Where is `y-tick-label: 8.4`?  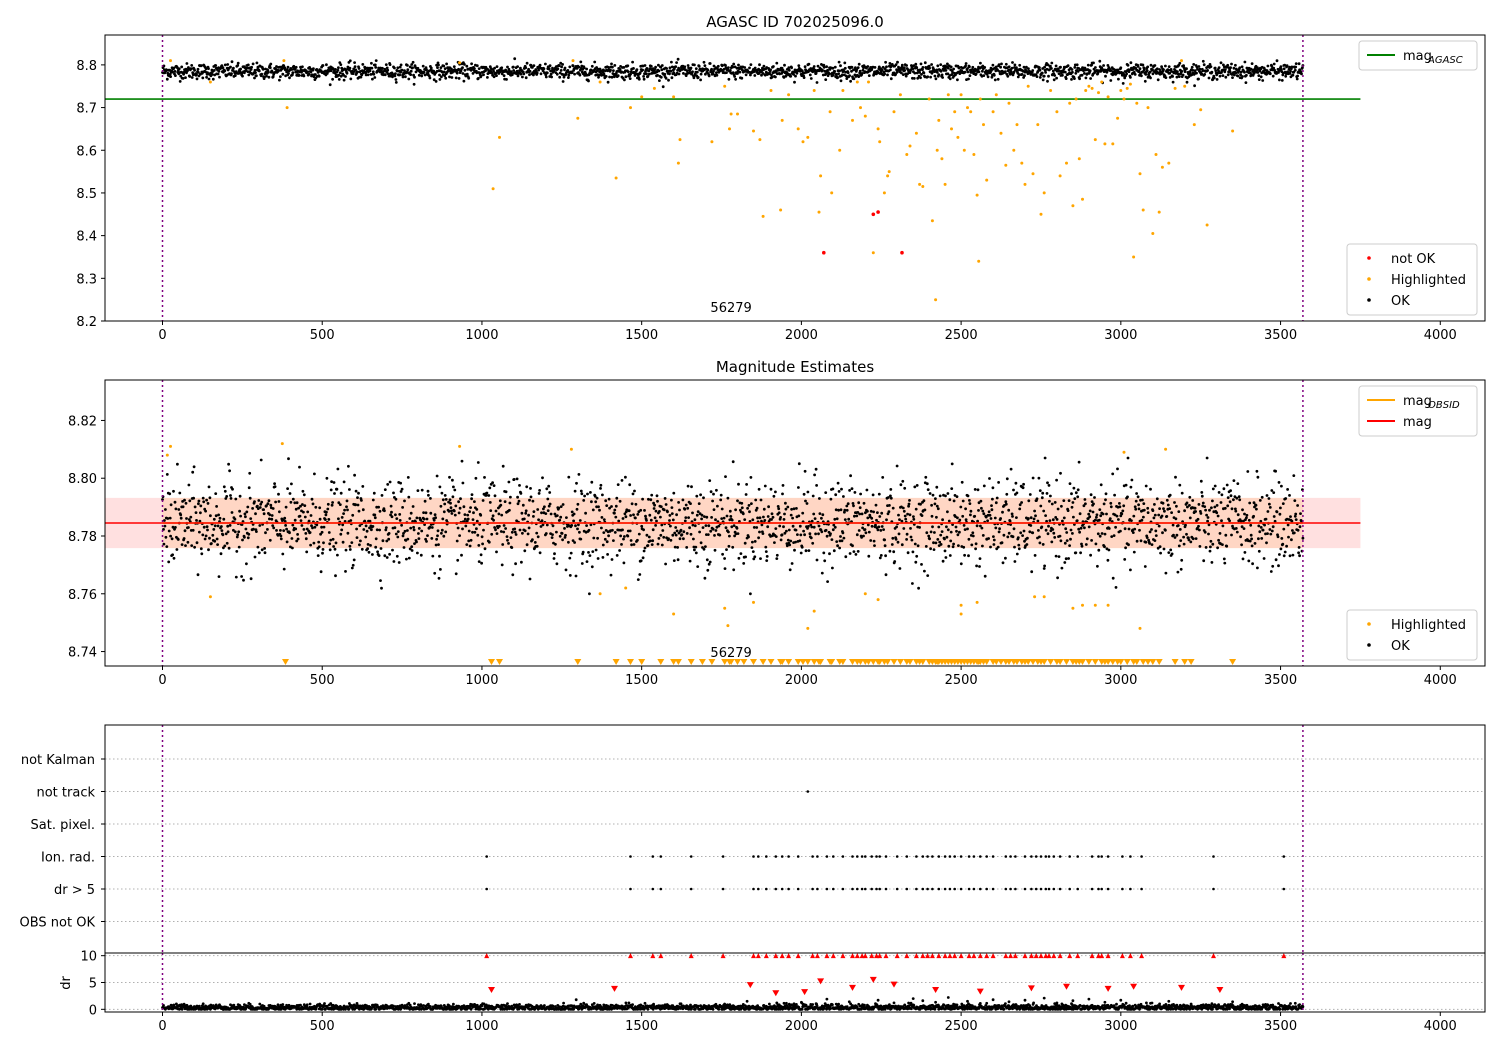 y-tick-label: 8.4 is located at coordinates (86, 237).